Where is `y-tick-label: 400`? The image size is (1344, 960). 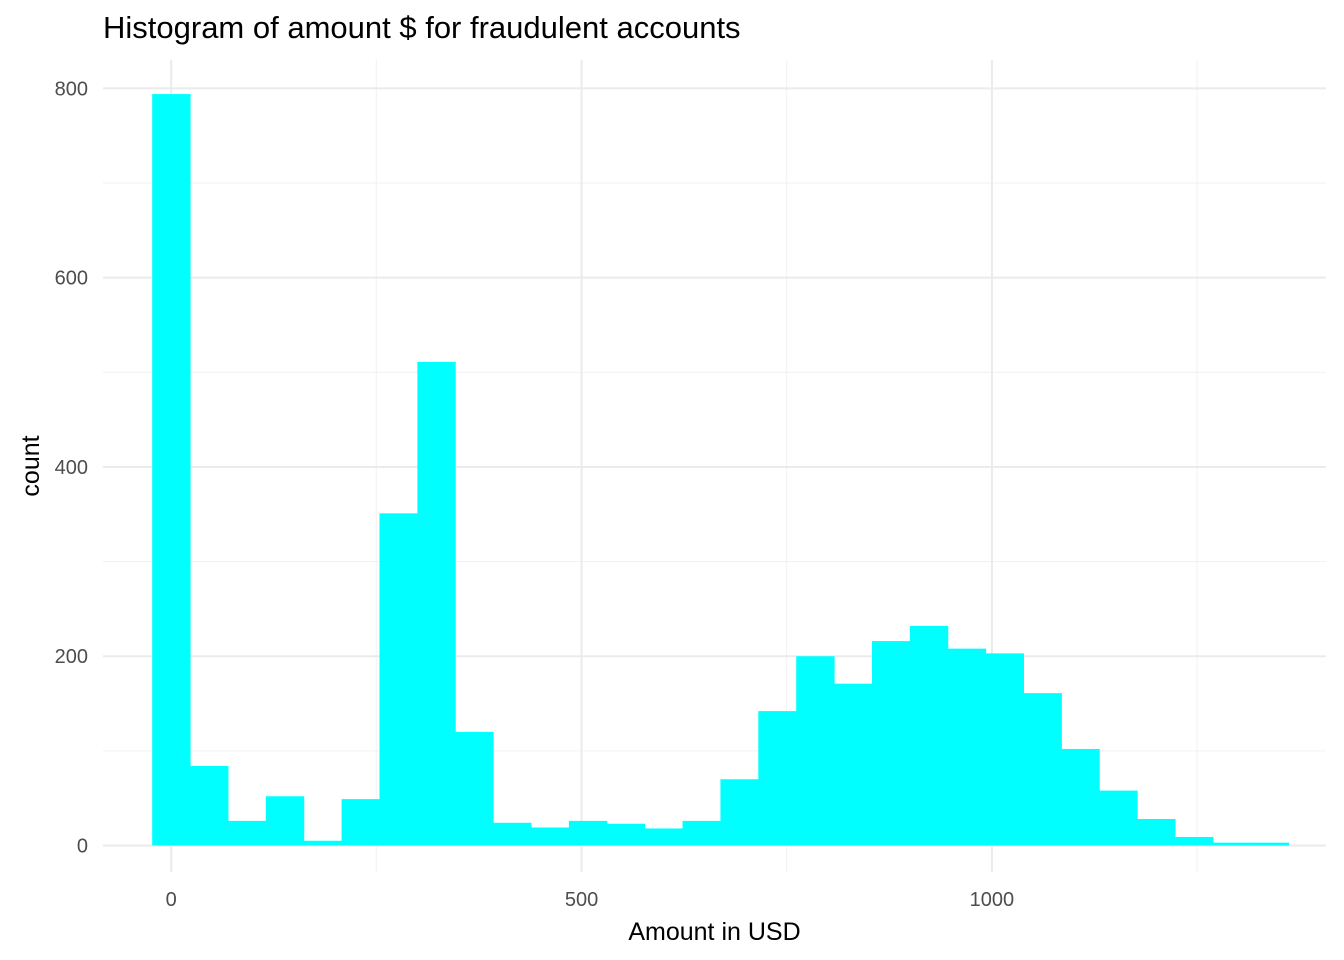
y-tick-label: 400 is located at coordinates (71, 468).